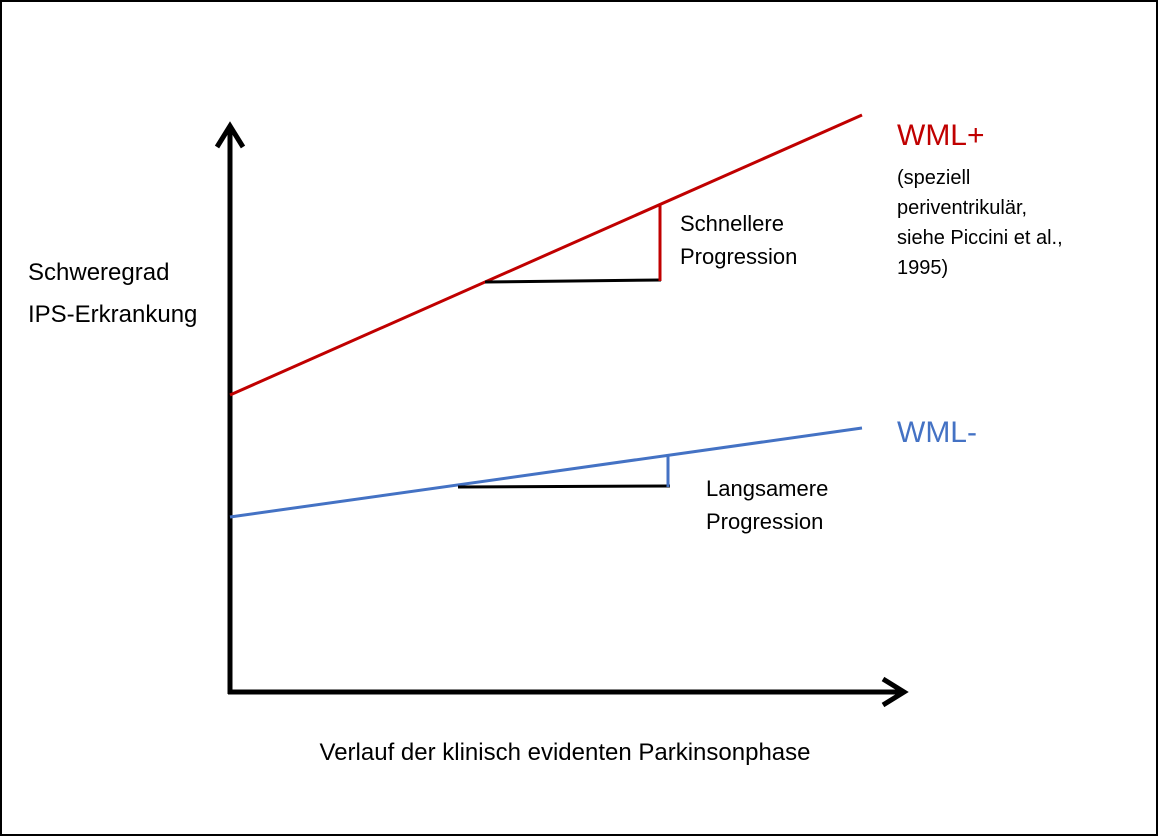 The width and height of the screenshot is (1158, 836). Describe the element at coordinates (98, 272) in the screenshot. I see `y-axis-label: Schweregrad` at that location.